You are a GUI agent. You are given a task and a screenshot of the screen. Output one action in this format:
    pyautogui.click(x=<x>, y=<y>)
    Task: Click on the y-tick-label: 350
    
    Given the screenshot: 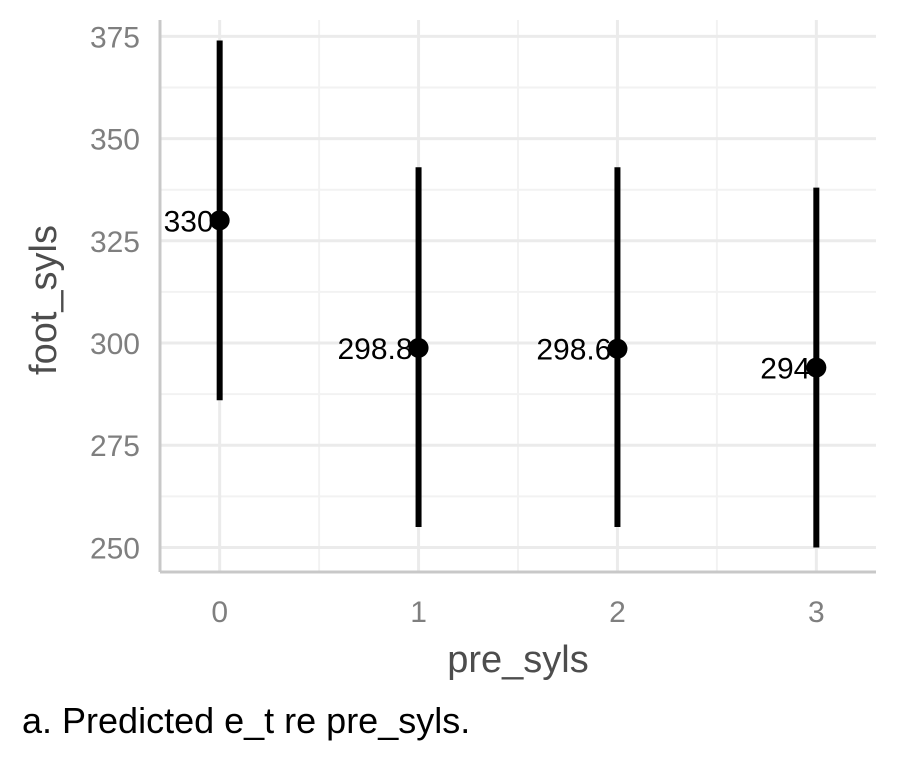 What is the action you would take?
    pyautogui.click(x=115, y=140)
    